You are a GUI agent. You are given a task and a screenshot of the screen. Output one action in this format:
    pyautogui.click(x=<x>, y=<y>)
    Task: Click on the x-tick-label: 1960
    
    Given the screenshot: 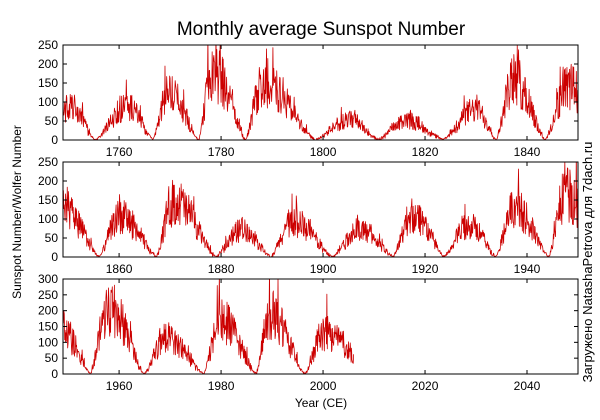 What is the action you would take?
    pyautogui.click(x=119, y=386)
    